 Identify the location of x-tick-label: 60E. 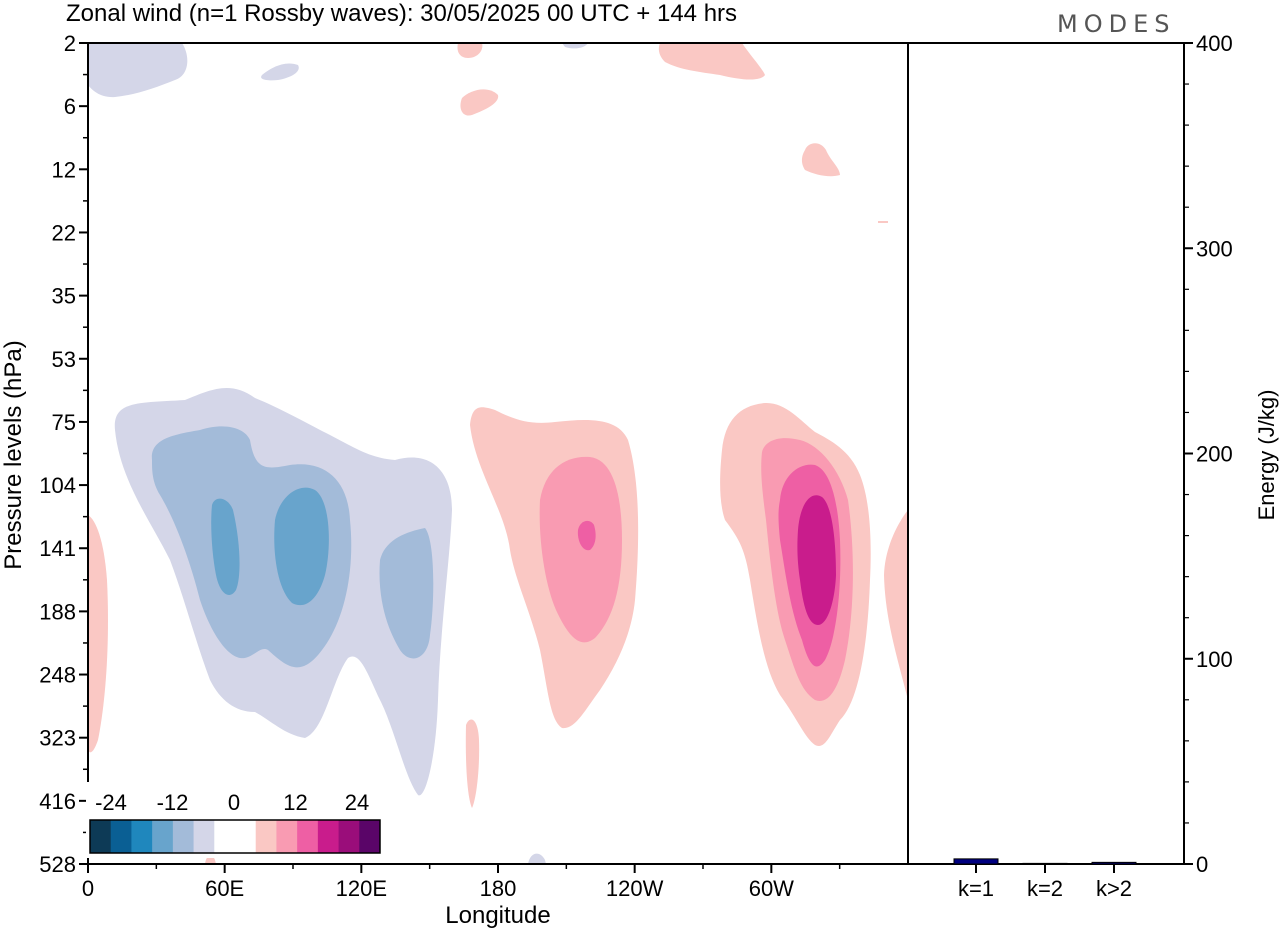
(224, 888).